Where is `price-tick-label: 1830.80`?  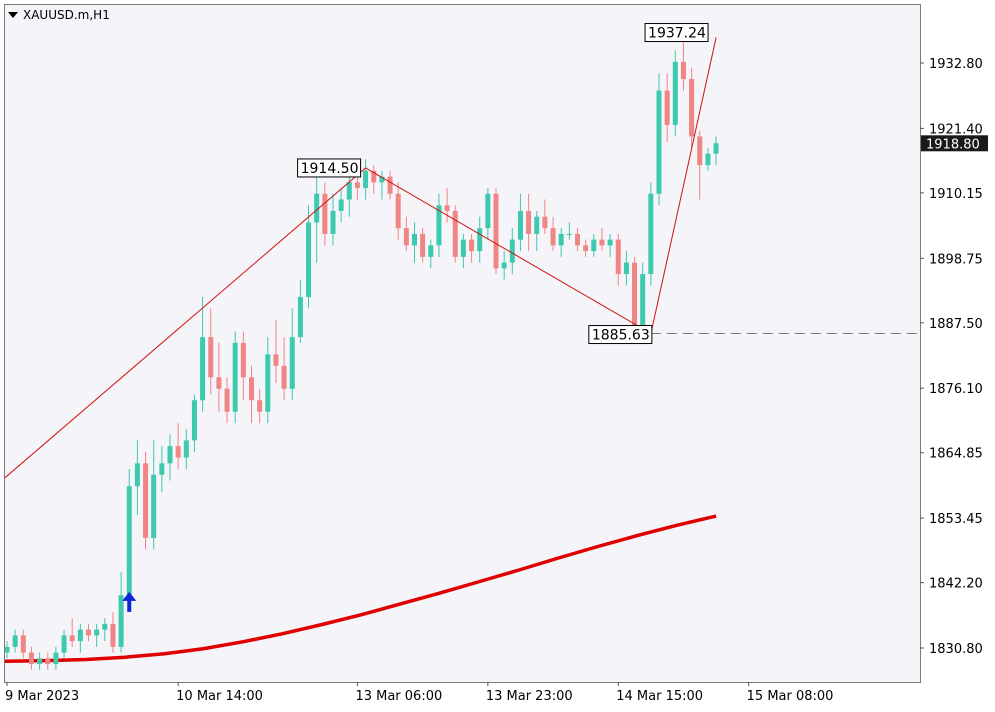
price-tick-label: 1830.80 is located at coordinates (956, 649).